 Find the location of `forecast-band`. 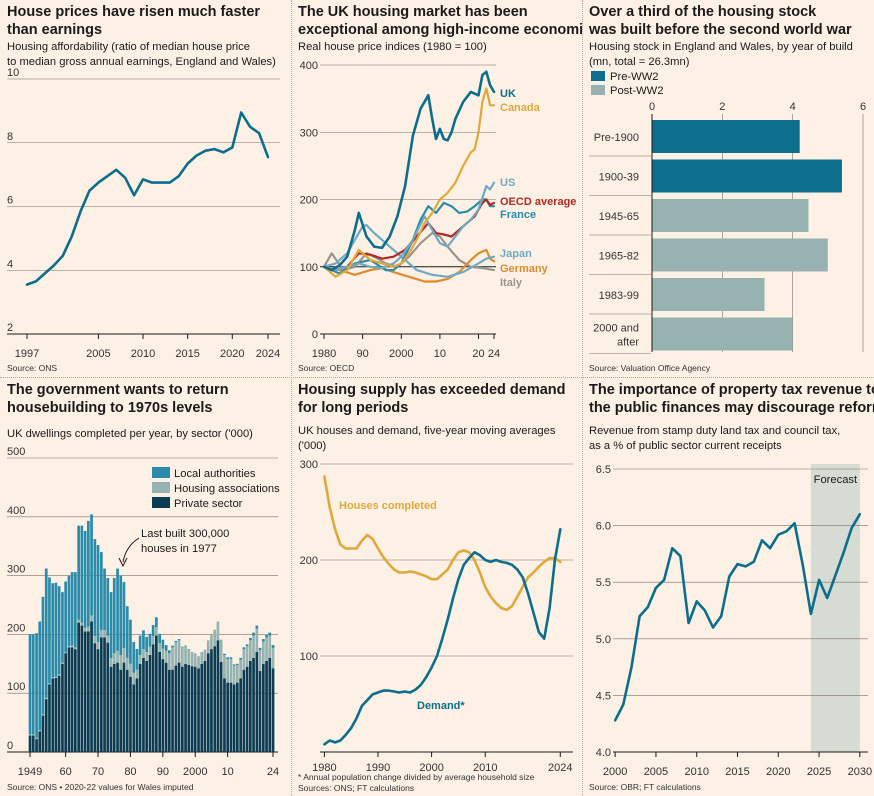

forecast-band is located at coordinates (835, 608).